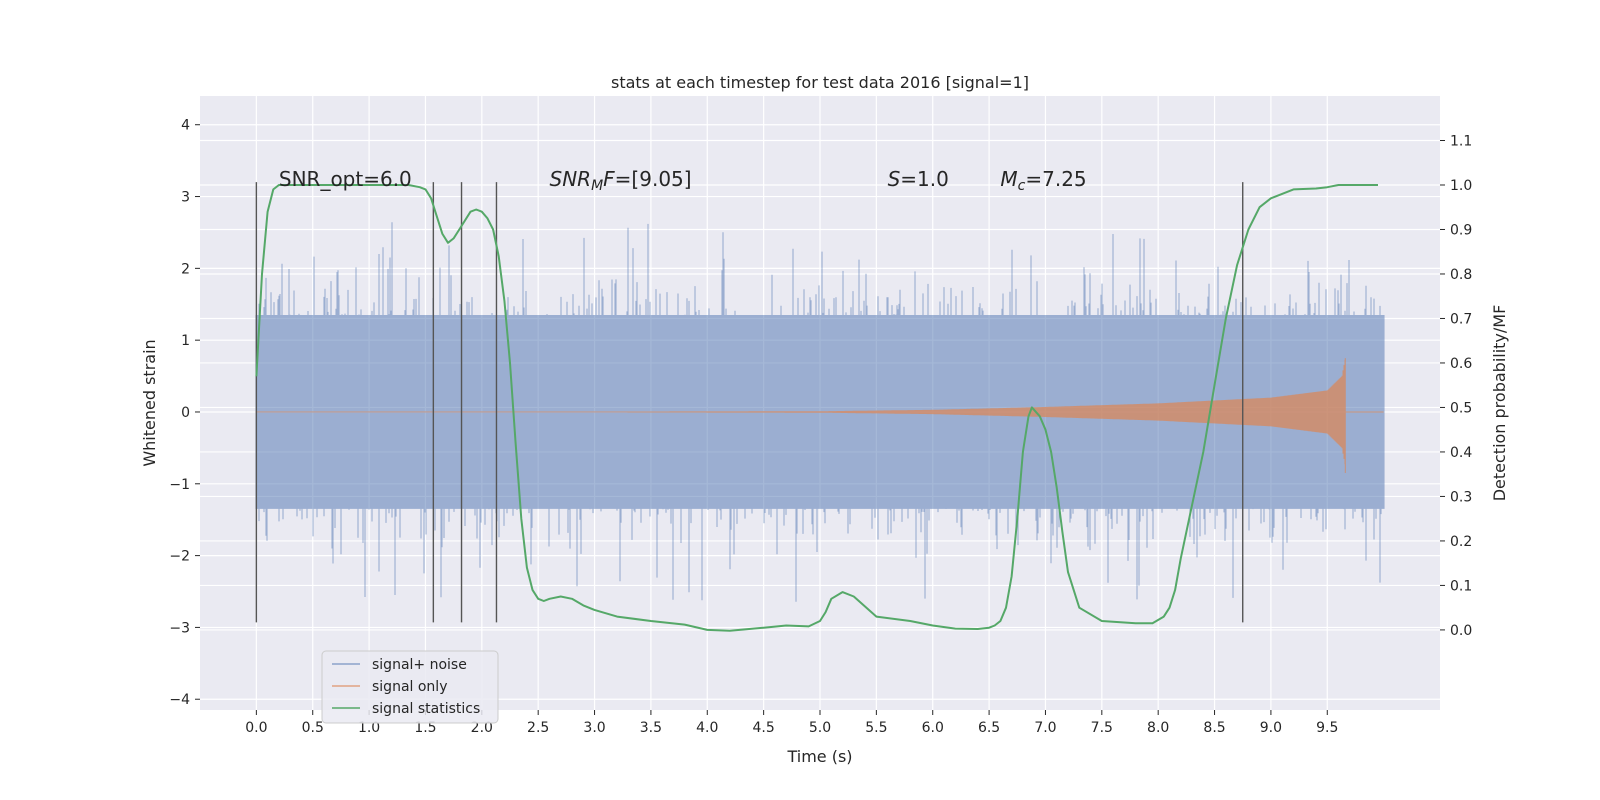 The image size is (1600, 800). What do you see at coordinates (819, 756) in the screenshot?
I see `x-axis-label: Time (s)` at bounding box center [819, 756].